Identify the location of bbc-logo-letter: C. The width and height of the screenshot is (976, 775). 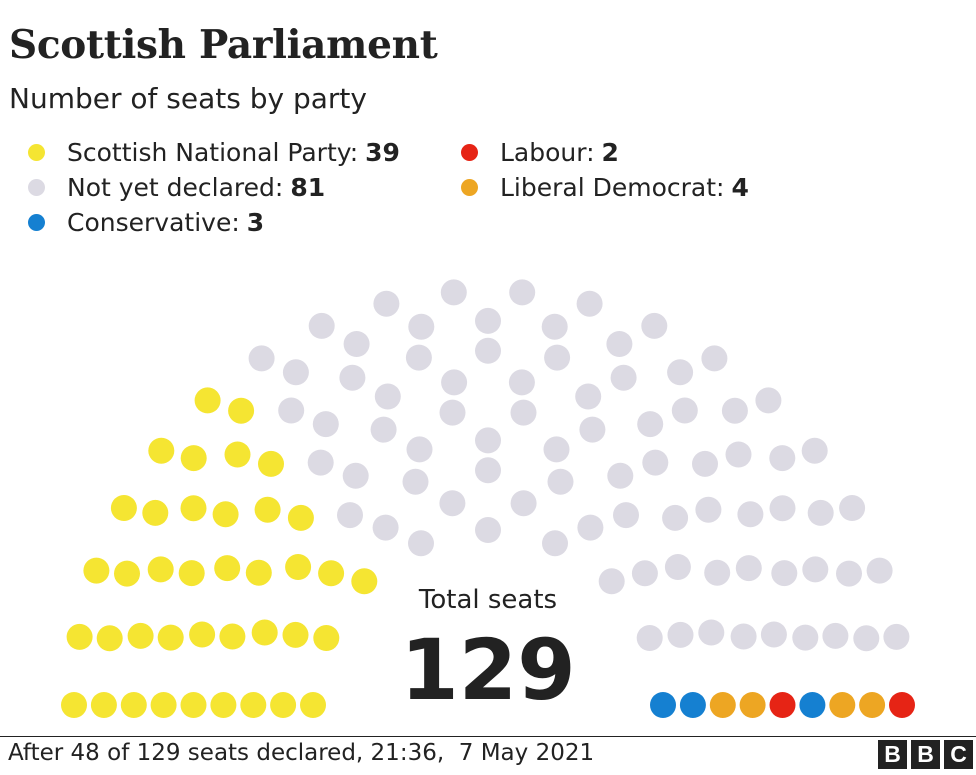
(958, 754).